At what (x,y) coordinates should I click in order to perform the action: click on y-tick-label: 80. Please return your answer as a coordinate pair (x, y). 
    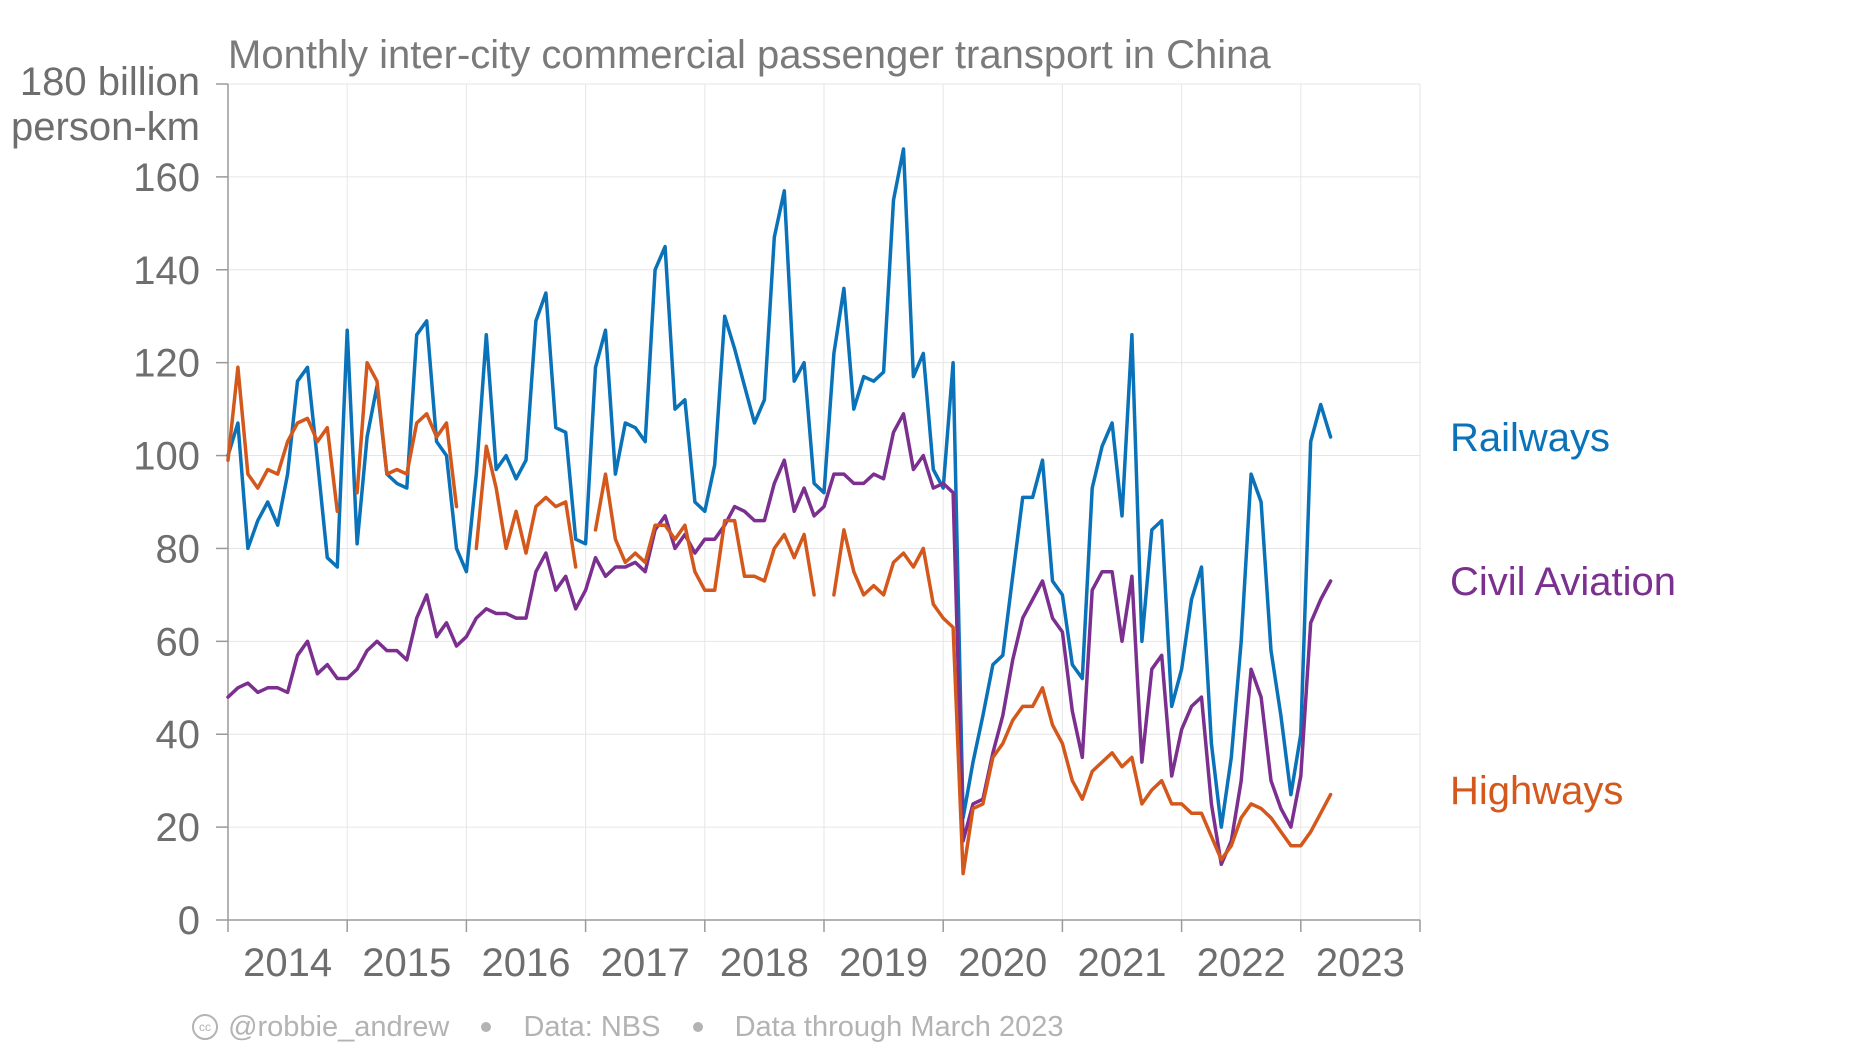
    Looking at the image, I should click on (178, 549).